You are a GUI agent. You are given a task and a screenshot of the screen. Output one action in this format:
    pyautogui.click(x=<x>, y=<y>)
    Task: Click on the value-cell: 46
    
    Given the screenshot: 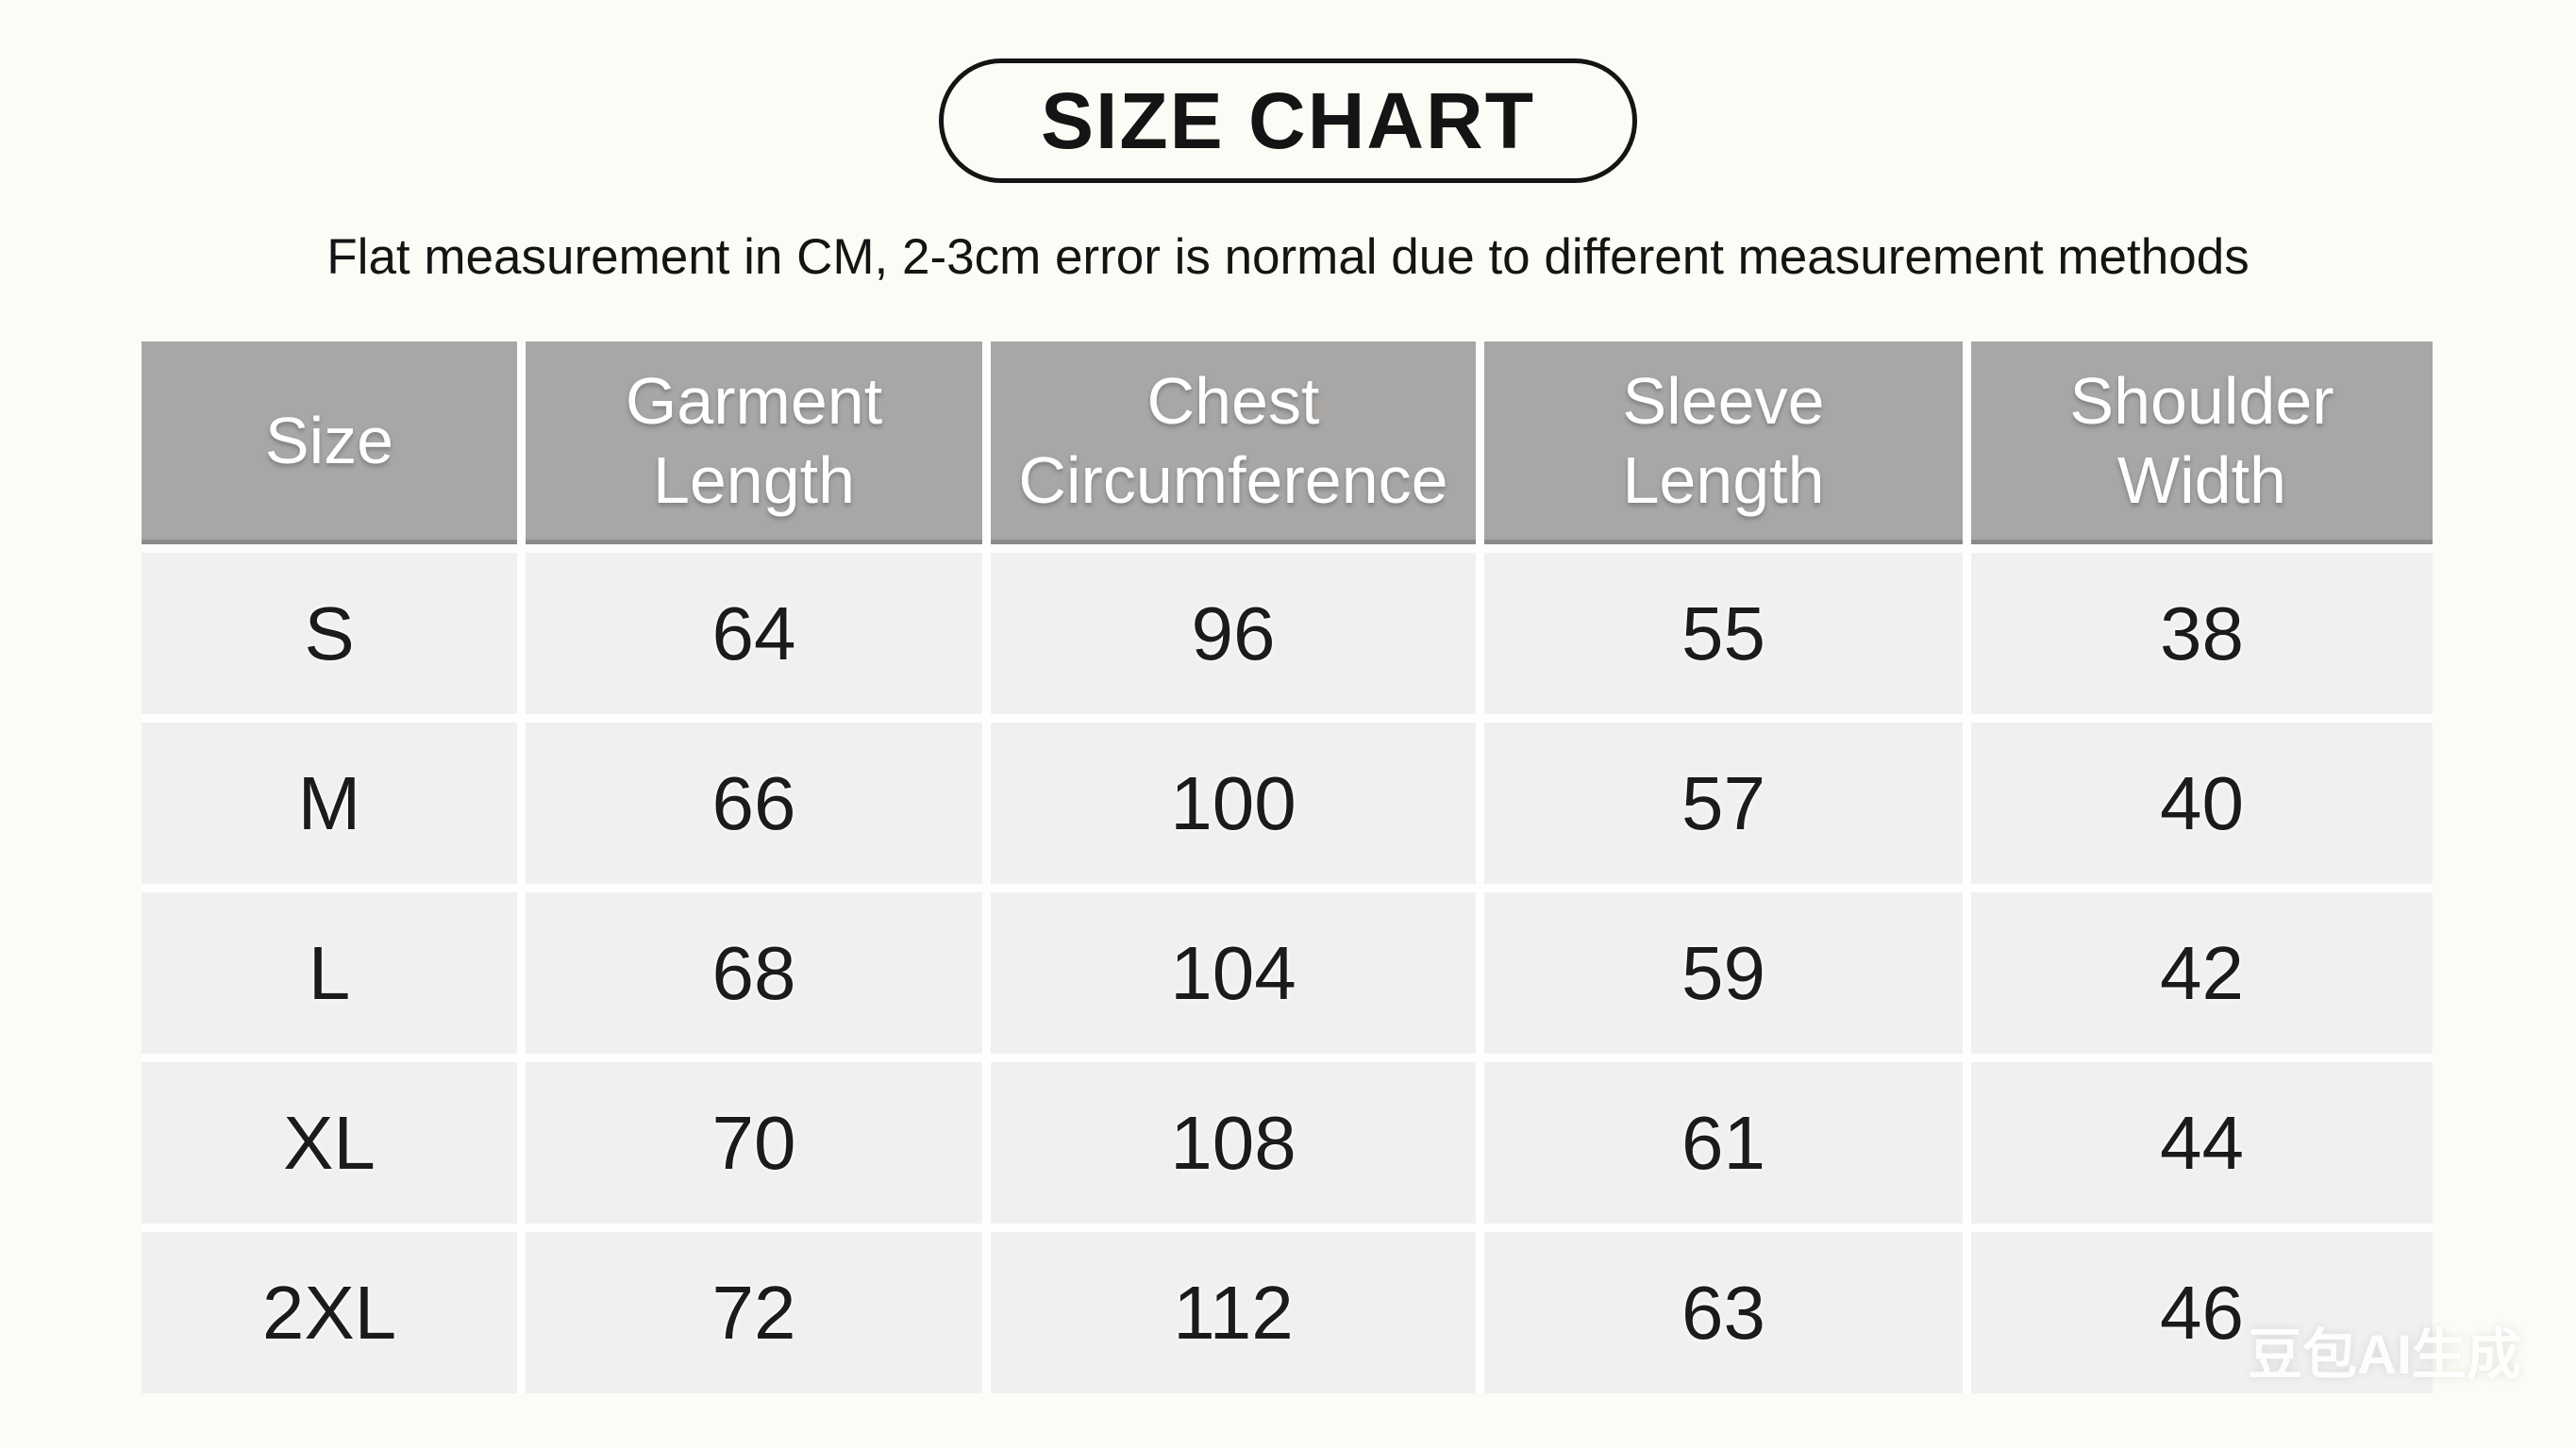 What is the action you would take?
    pyautogui.click(x=2202, y=1312)
    